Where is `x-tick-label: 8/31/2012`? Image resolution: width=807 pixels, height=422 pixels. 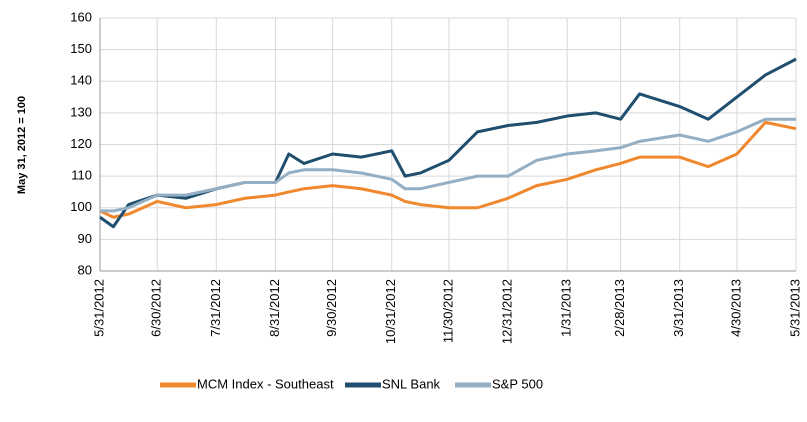
x-tick-label: 8/31/2012 is located at coordinates (274, 308).